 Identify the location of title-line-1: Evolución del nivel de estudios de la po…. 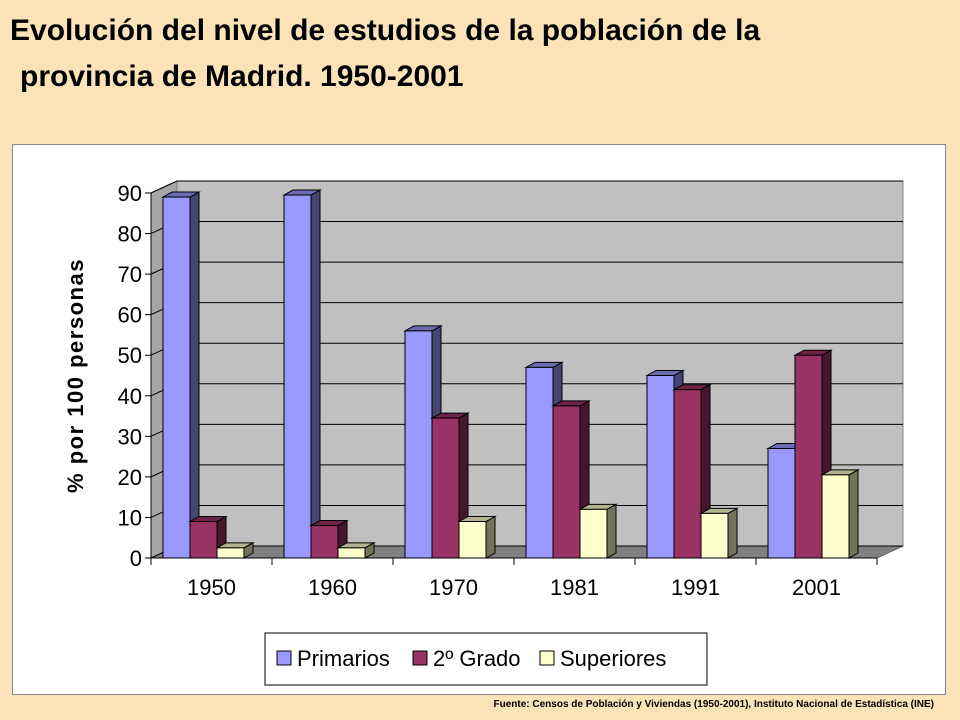
(385, 30).